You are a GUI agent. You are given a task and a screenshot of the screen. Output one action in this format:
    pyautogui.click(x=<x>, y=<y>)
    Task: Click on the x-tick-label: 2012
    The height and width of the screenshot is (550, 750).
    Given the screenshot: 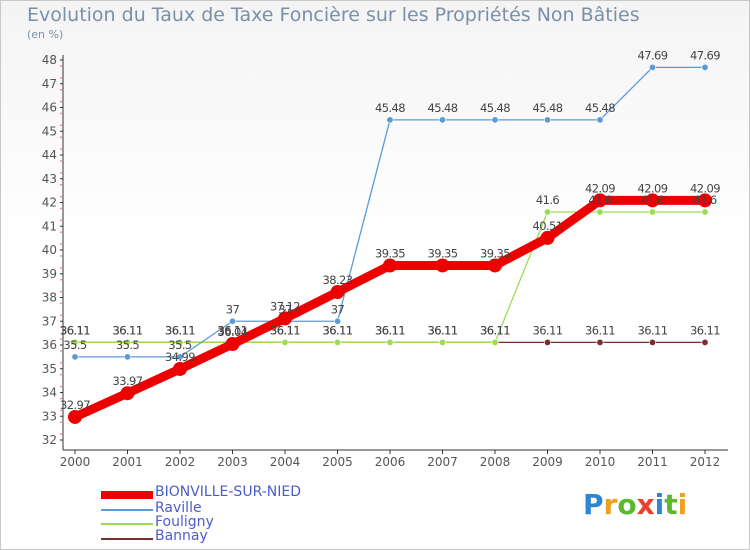 What is the action you would take?
    pyautogui.click(x=705, y=462)
    